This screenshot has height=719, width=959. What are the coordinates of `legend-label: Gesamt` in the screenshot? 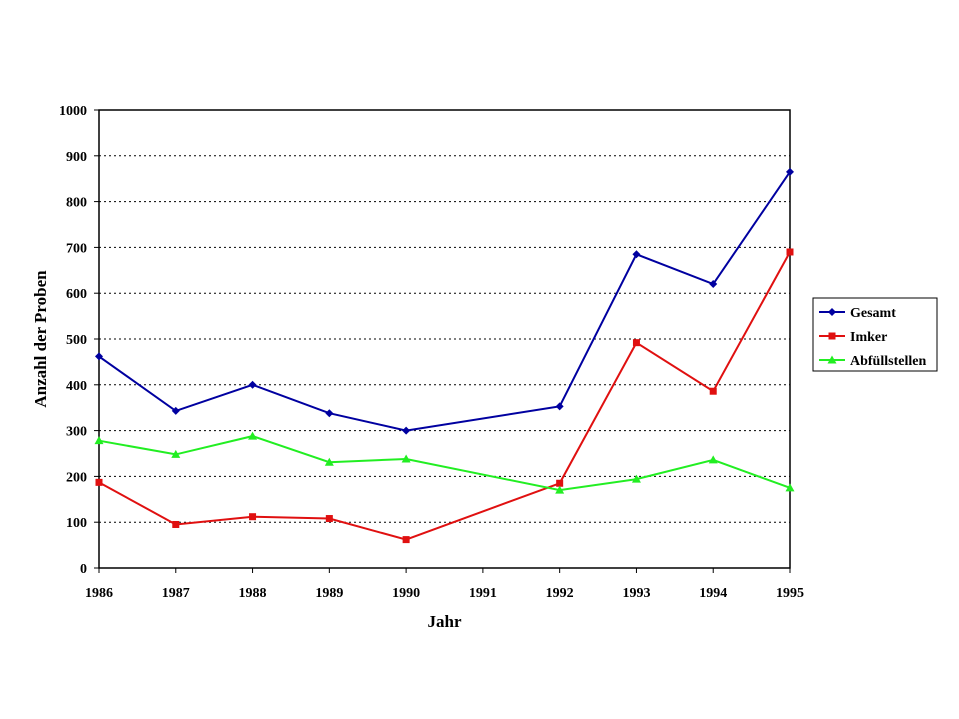 It's located at (873, 313).